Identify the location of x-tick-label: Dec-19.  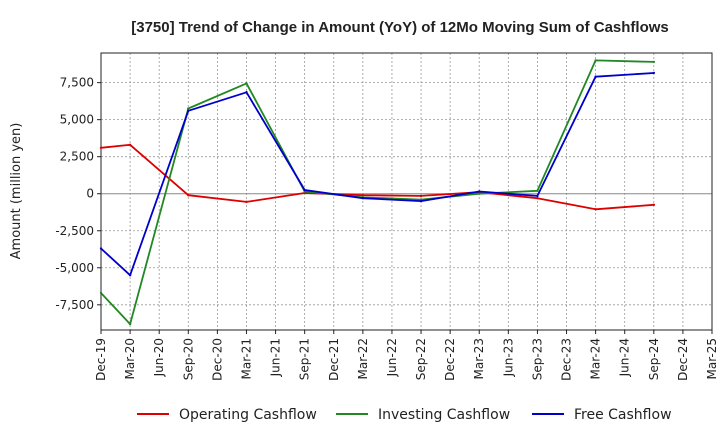
(101, 359).